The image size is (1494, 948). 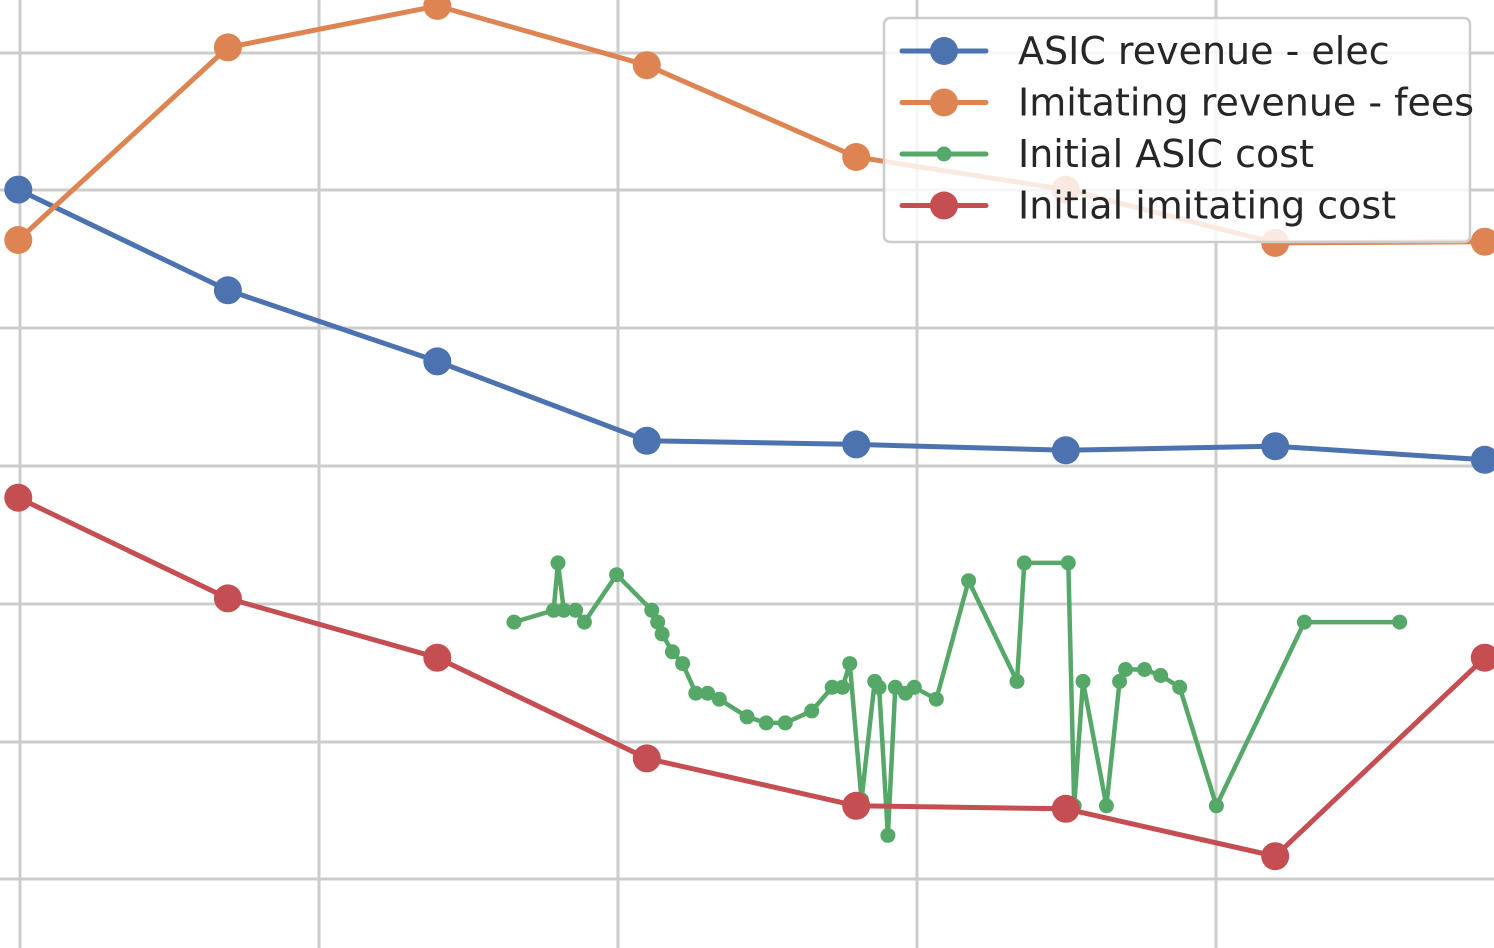 I want to click on legend-entry: Imitating revenue - fees, so click(x=1186, y=103).